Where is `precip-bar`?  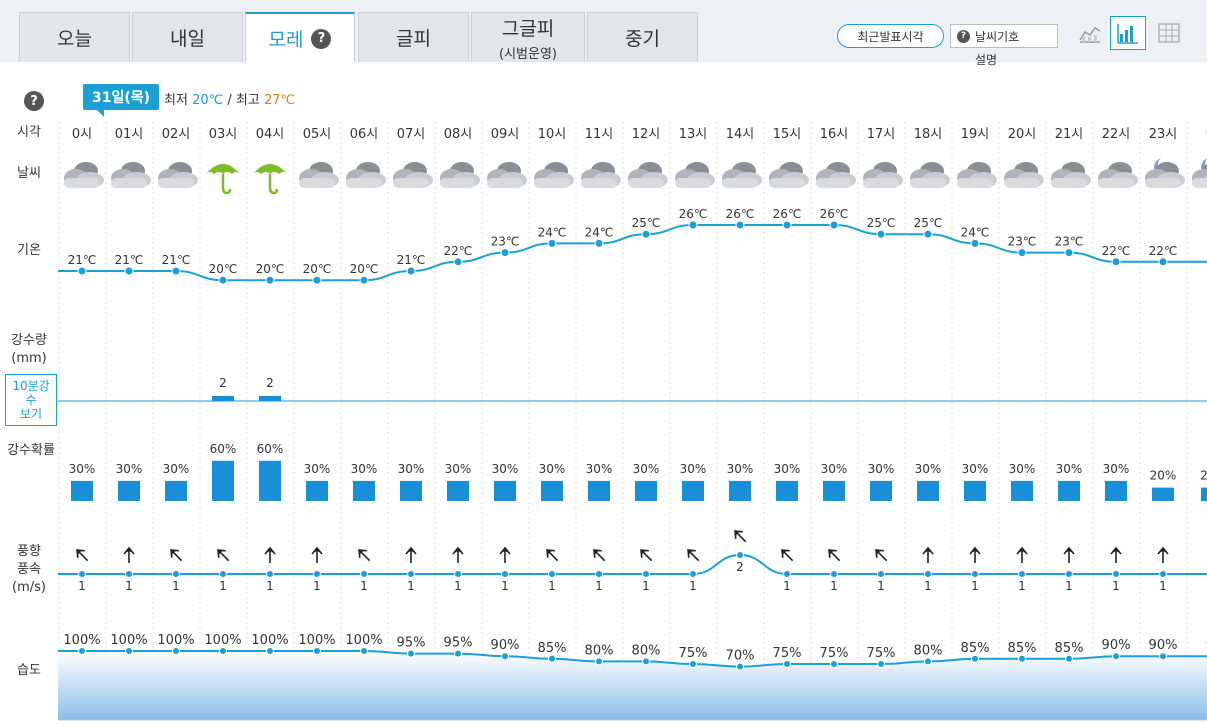
precip-bar is located at coordinates (270, 398).